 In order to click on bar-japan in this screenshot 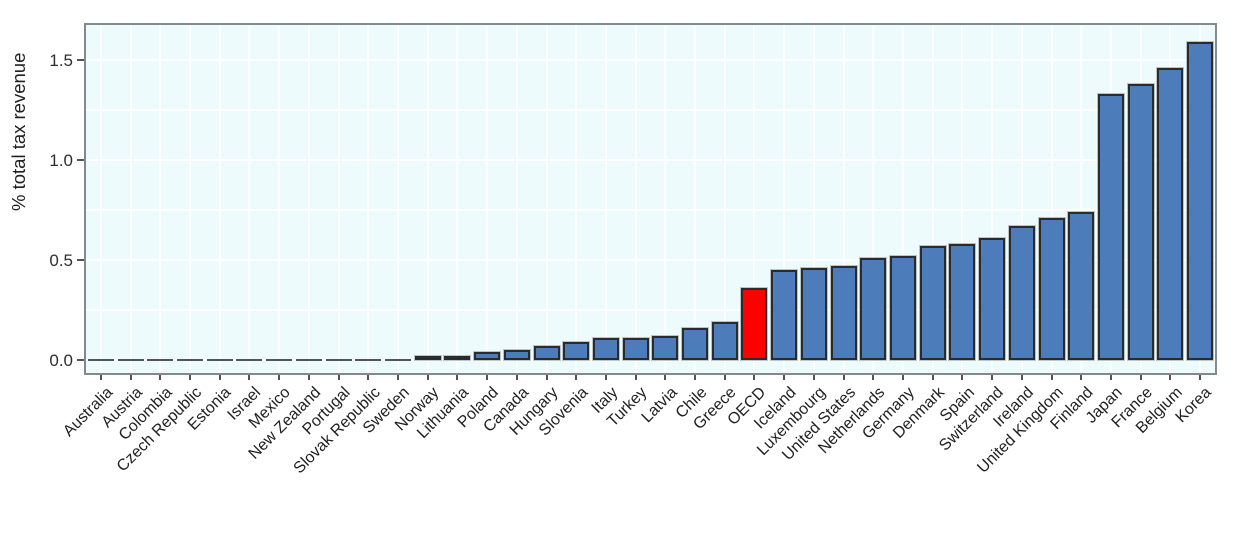, I will do `click(1111, 227)`.